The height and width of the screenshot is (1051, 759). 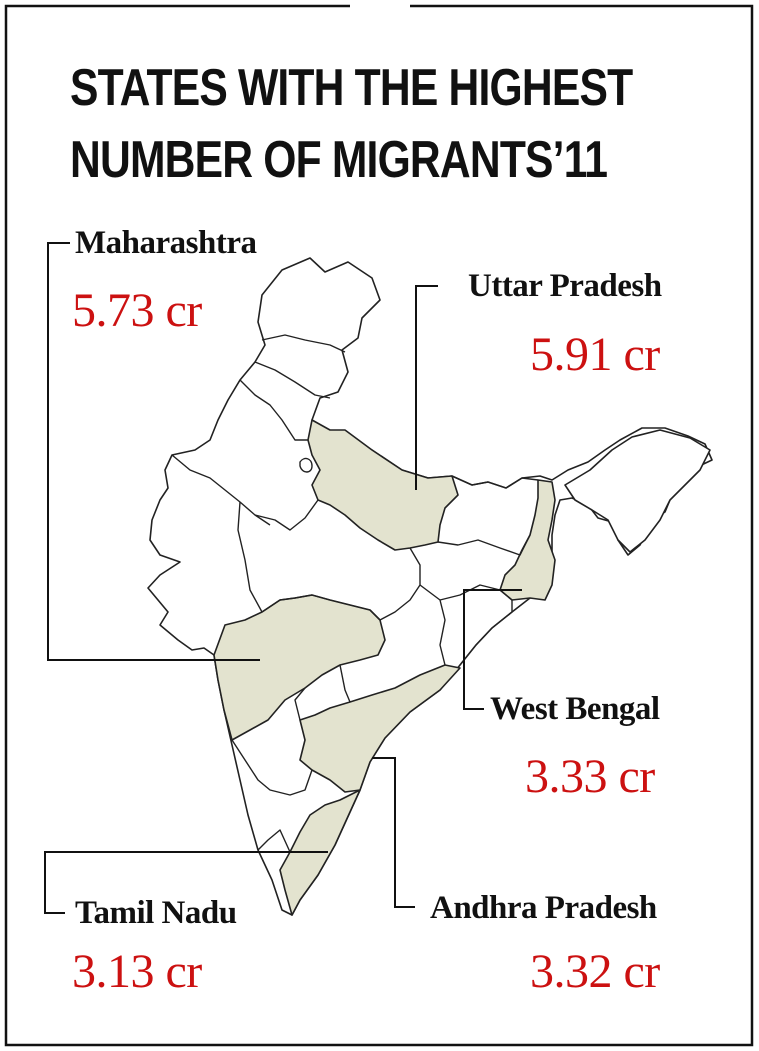 I want to click on label-west-bengal: West Bengal, so click(x=575, y=709).